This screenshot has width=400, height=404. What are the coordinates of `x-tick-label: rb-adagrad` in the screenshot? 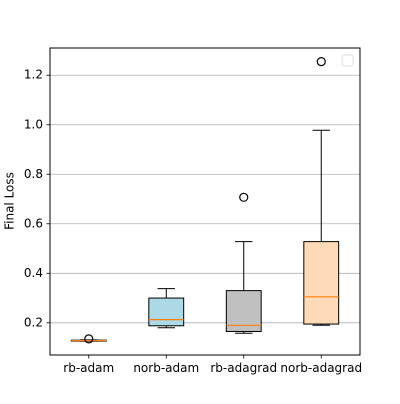 It's located at (243, 368).